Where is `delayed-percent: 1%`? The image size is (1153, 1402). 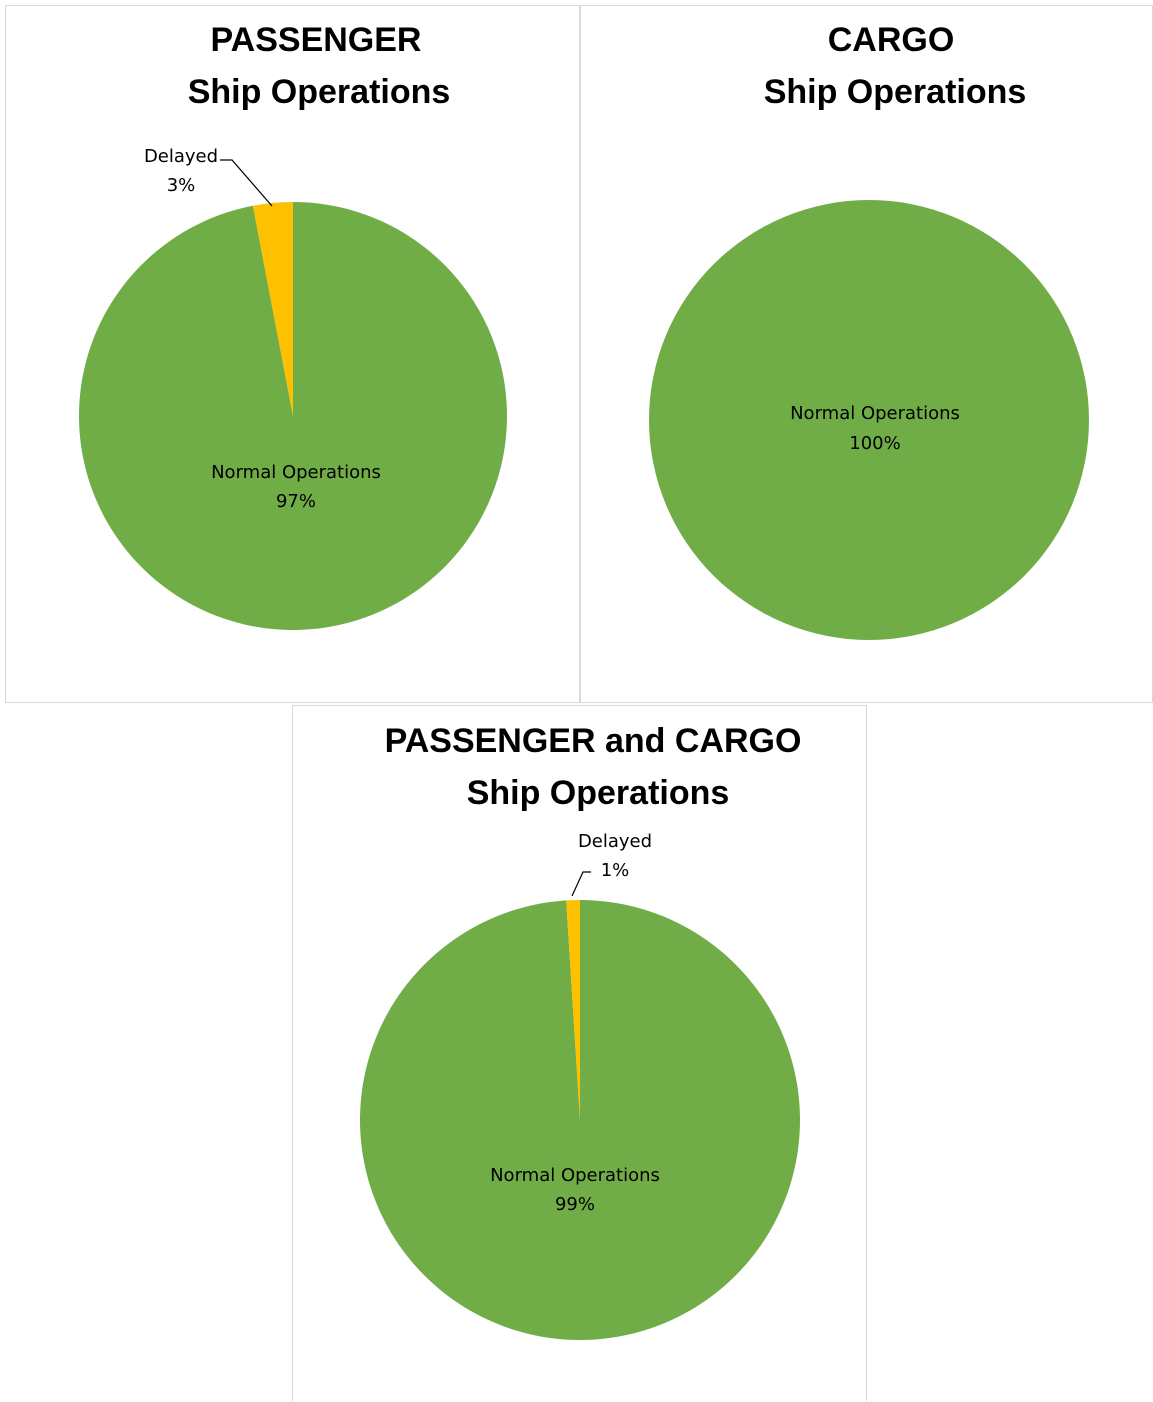 delayed-percent: 1% is located at coordinates (615, 870).